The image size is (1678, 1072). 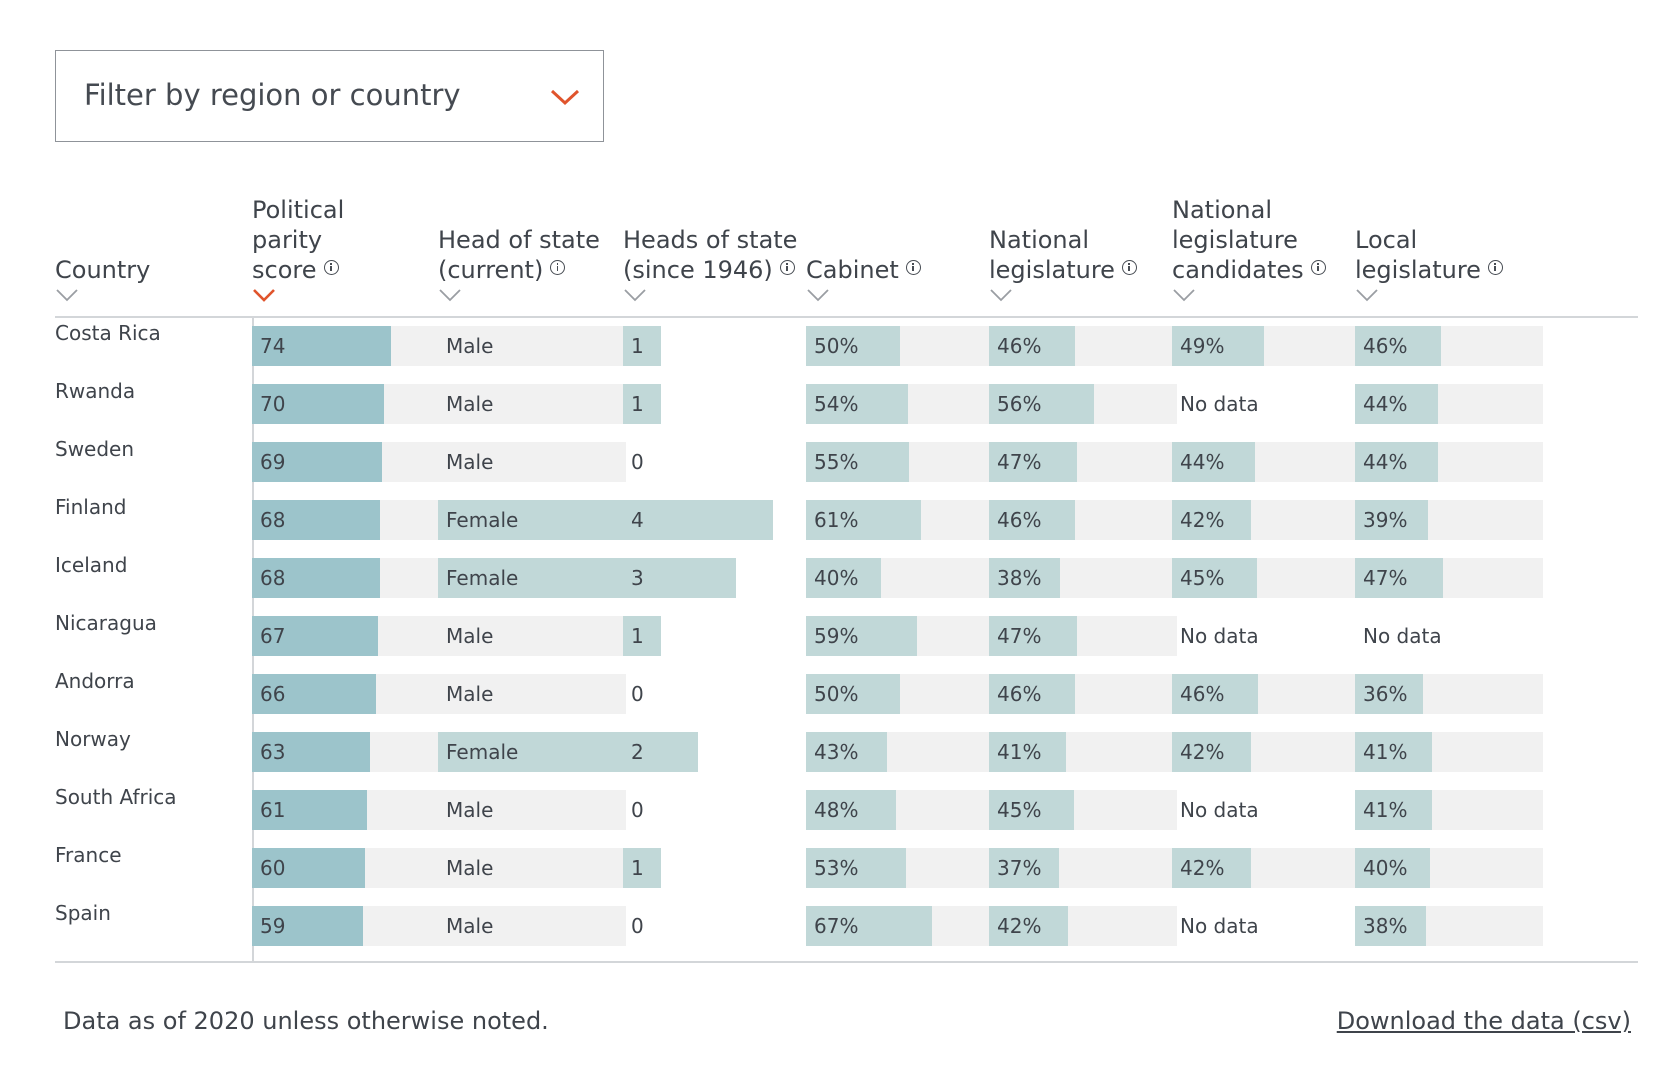 What do you see at coordinates (1266, 752) in the screenshot?
I see `cell-candidates: 42%` at bounding box center [1266, 752].